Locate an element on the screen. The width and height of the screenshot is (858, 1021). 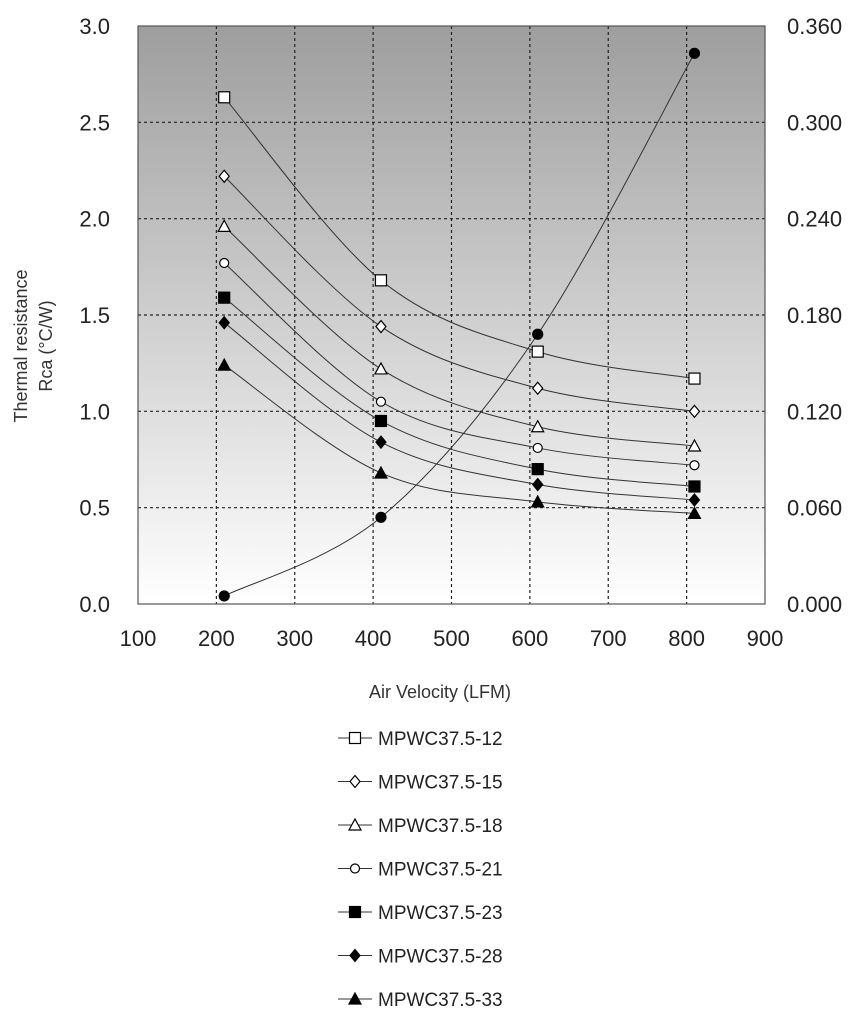
y-tick-label: 1.0 is located at coordinates (94, 411).